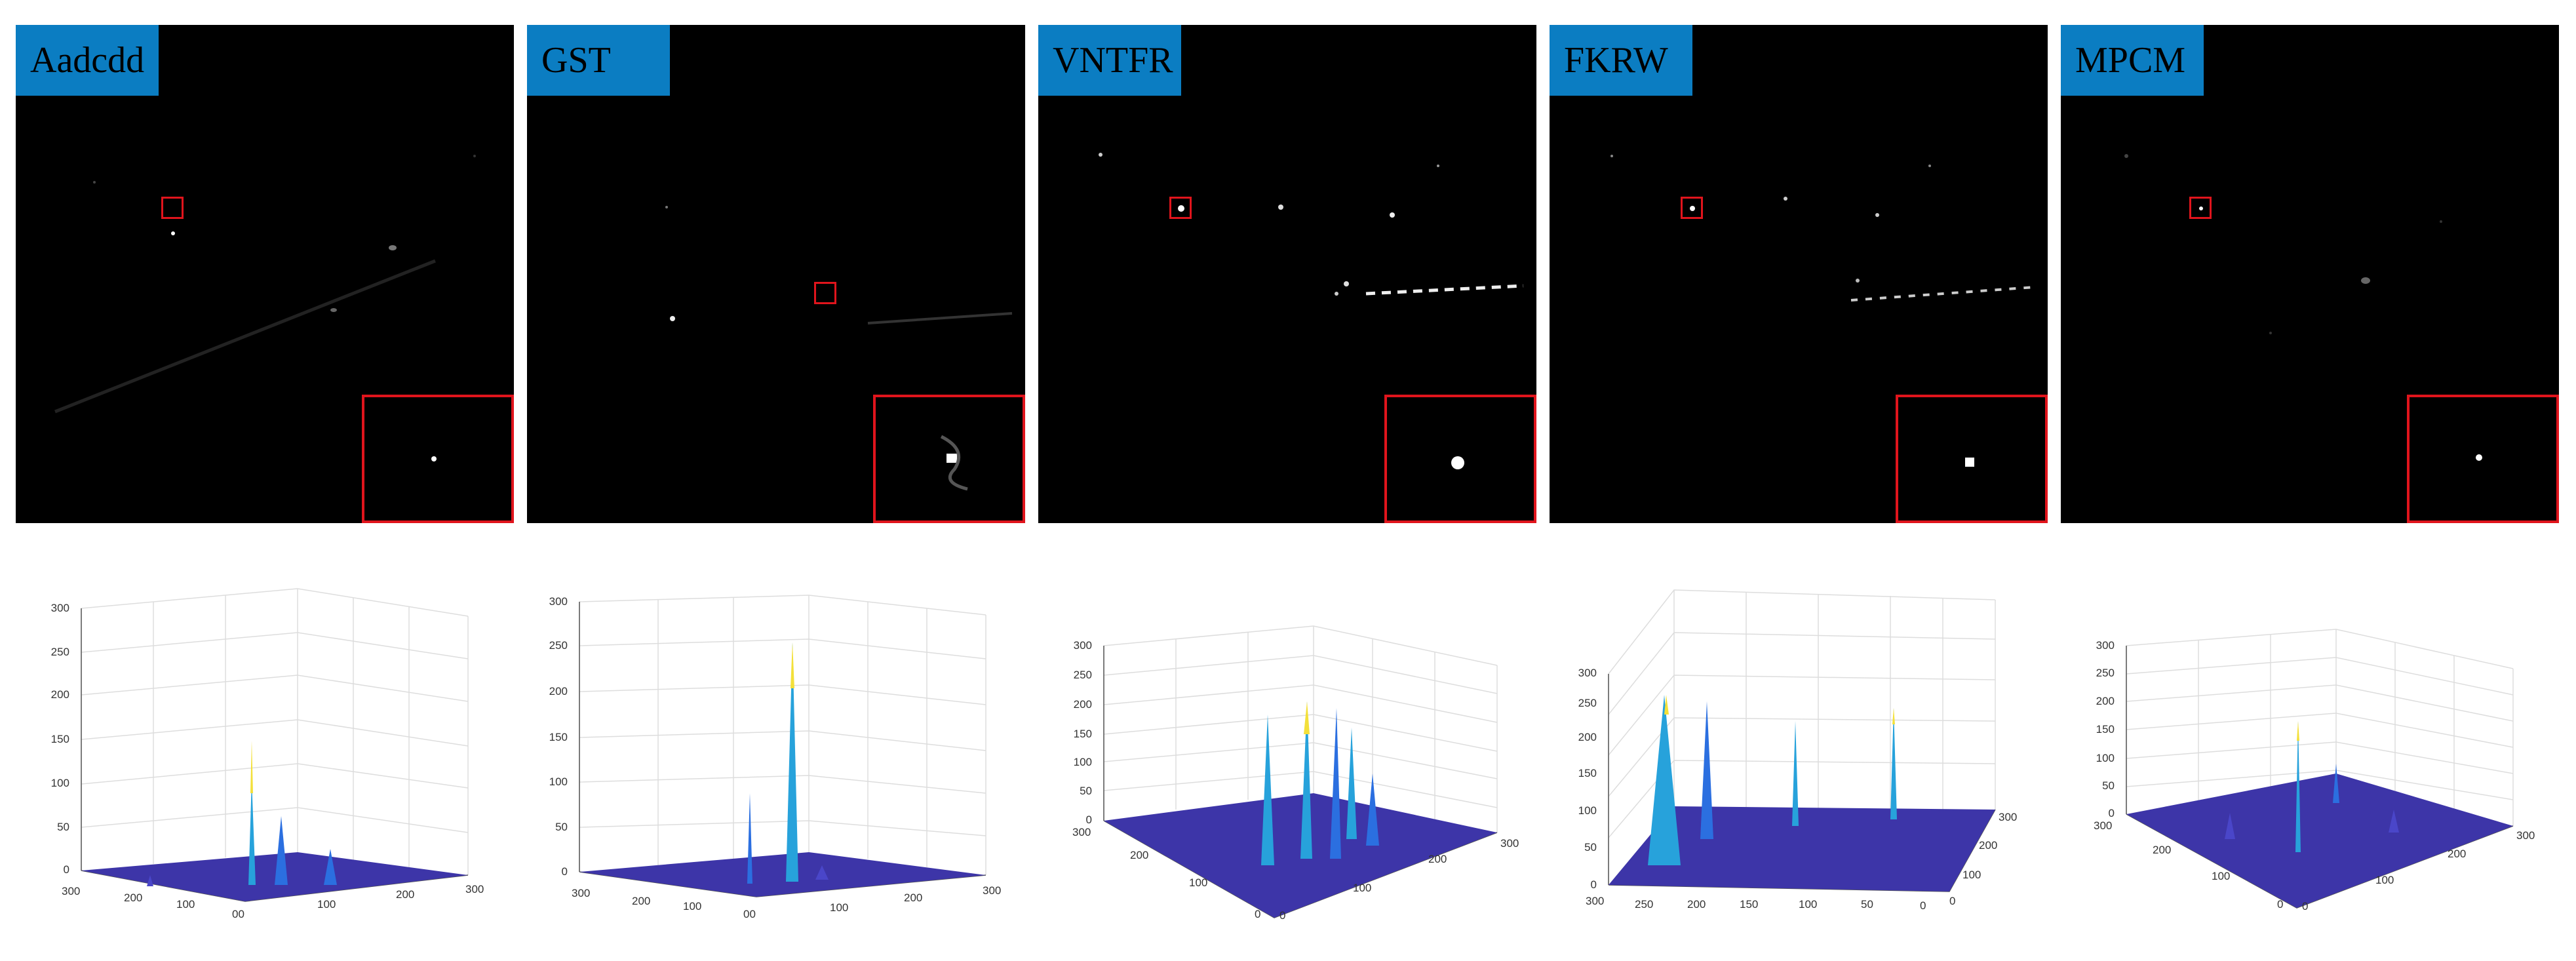 Image resolution: width=2576 pixels, height=961 pixels. I want to click on x-ticks: 300 250 200 150 100 50 0, so click(1756, 903).